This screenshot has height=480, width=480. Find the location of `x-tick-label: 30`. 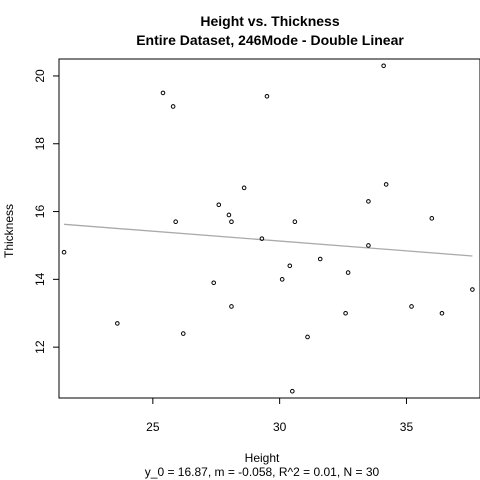

x-tick-label: 30 is located at coordinates (280, 427).